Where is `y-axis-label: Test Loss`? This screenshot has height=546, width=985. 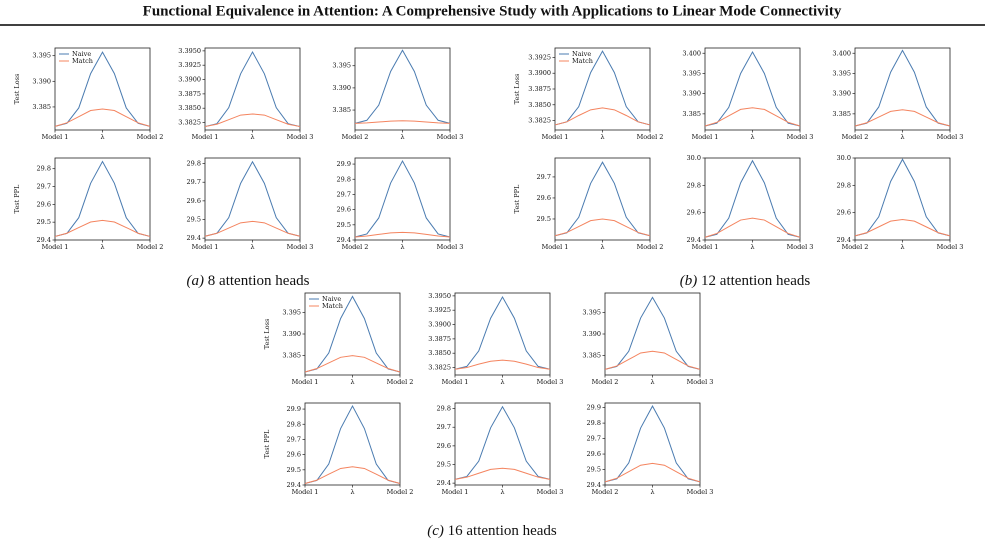
y-axis-label: Test Loss is located at coordinates (517, 89).